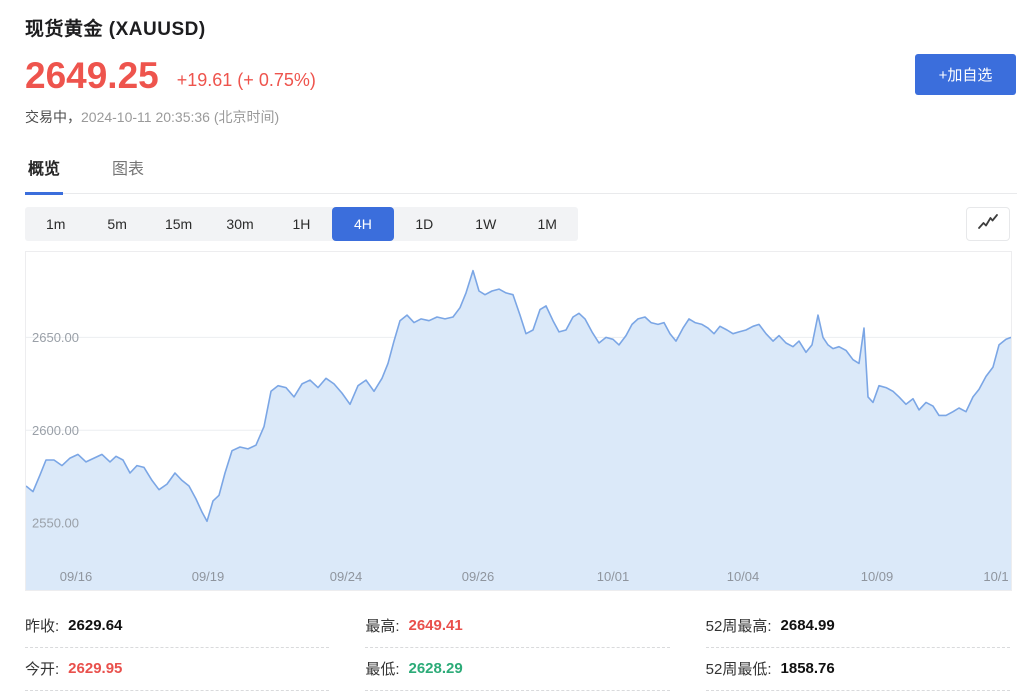  I want to click on trading-status: 交易中，, so click(53, 117).